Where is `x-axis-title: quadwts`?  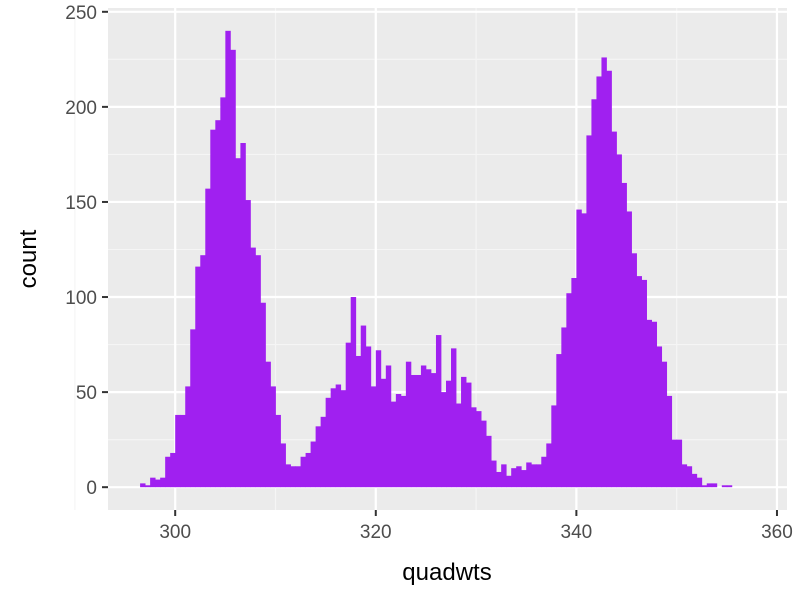
x-axis-title: quadwts is located at coordinates (446, 572).